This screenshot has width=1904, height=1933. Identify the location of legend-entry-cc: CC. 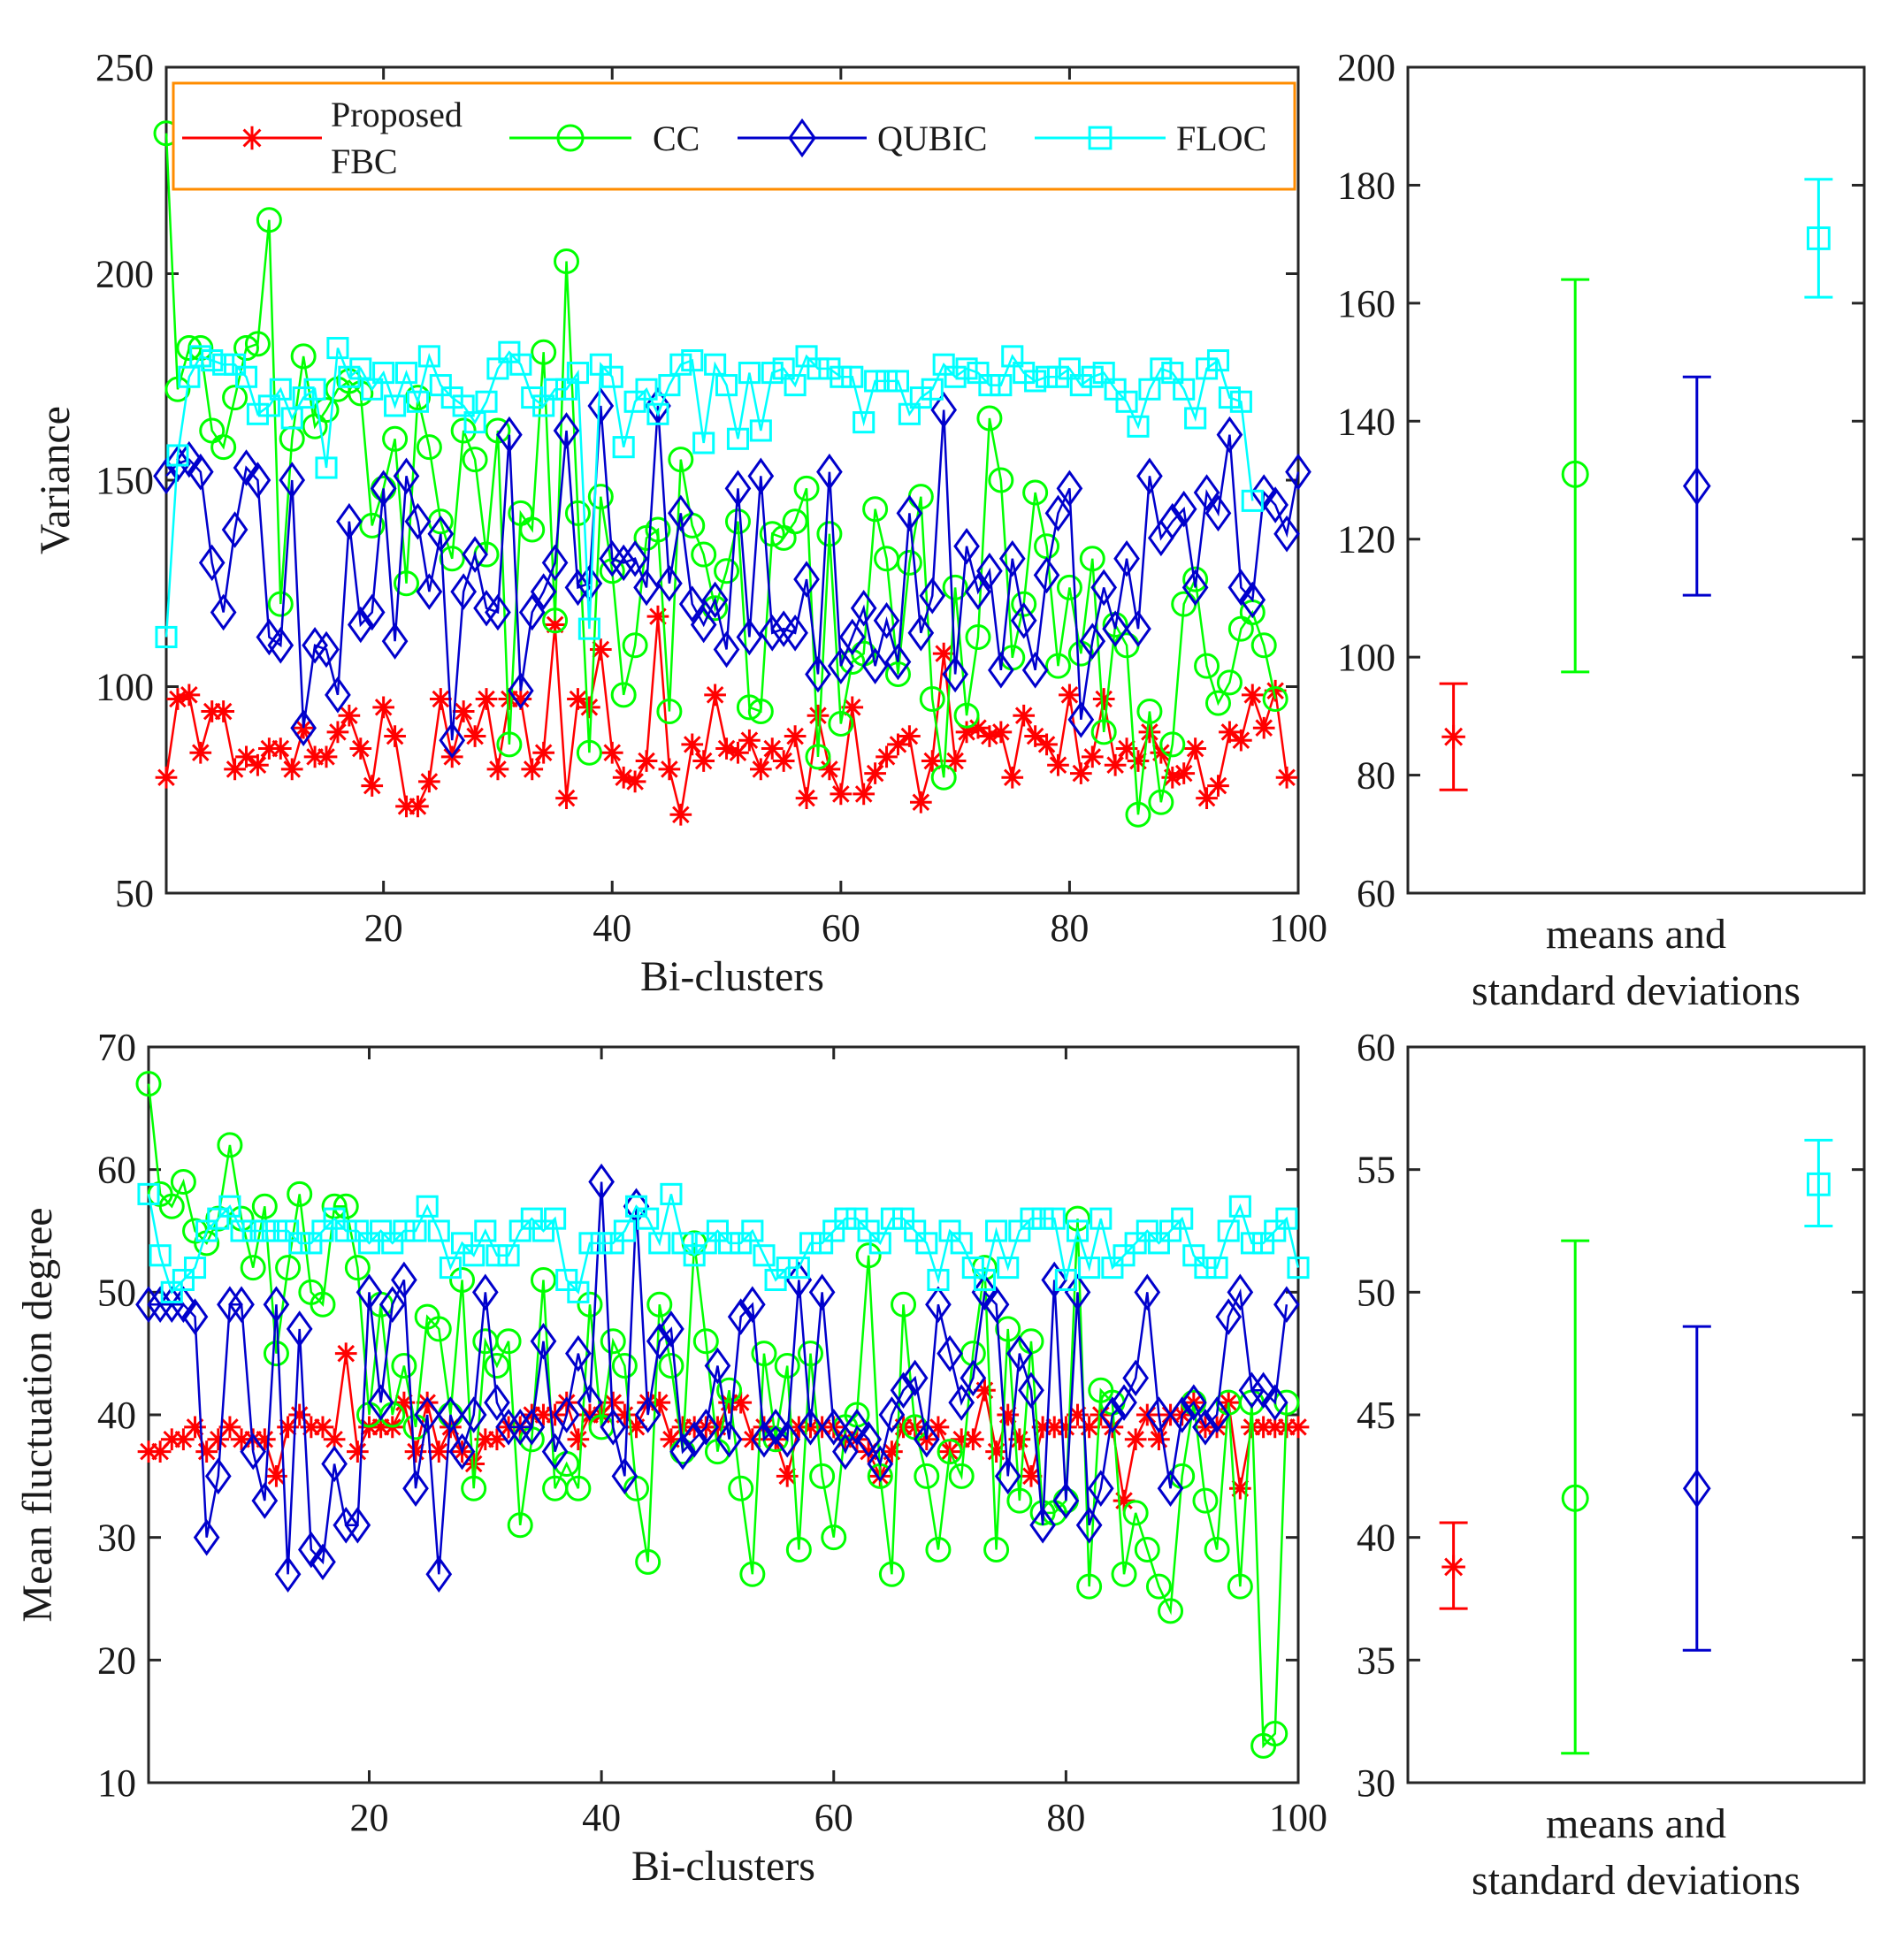
(604, 138).